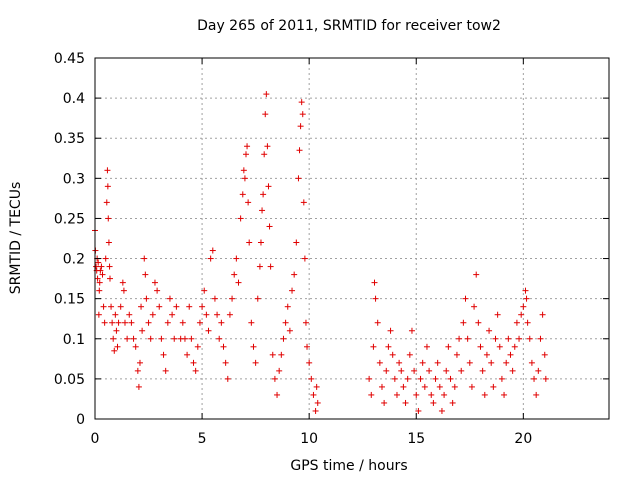 The width and height of the screenshot is (640, 480). Describe the element at coordinates (69, 380) in the screenshot. I see `y-tick-label: 0.05` at that location.